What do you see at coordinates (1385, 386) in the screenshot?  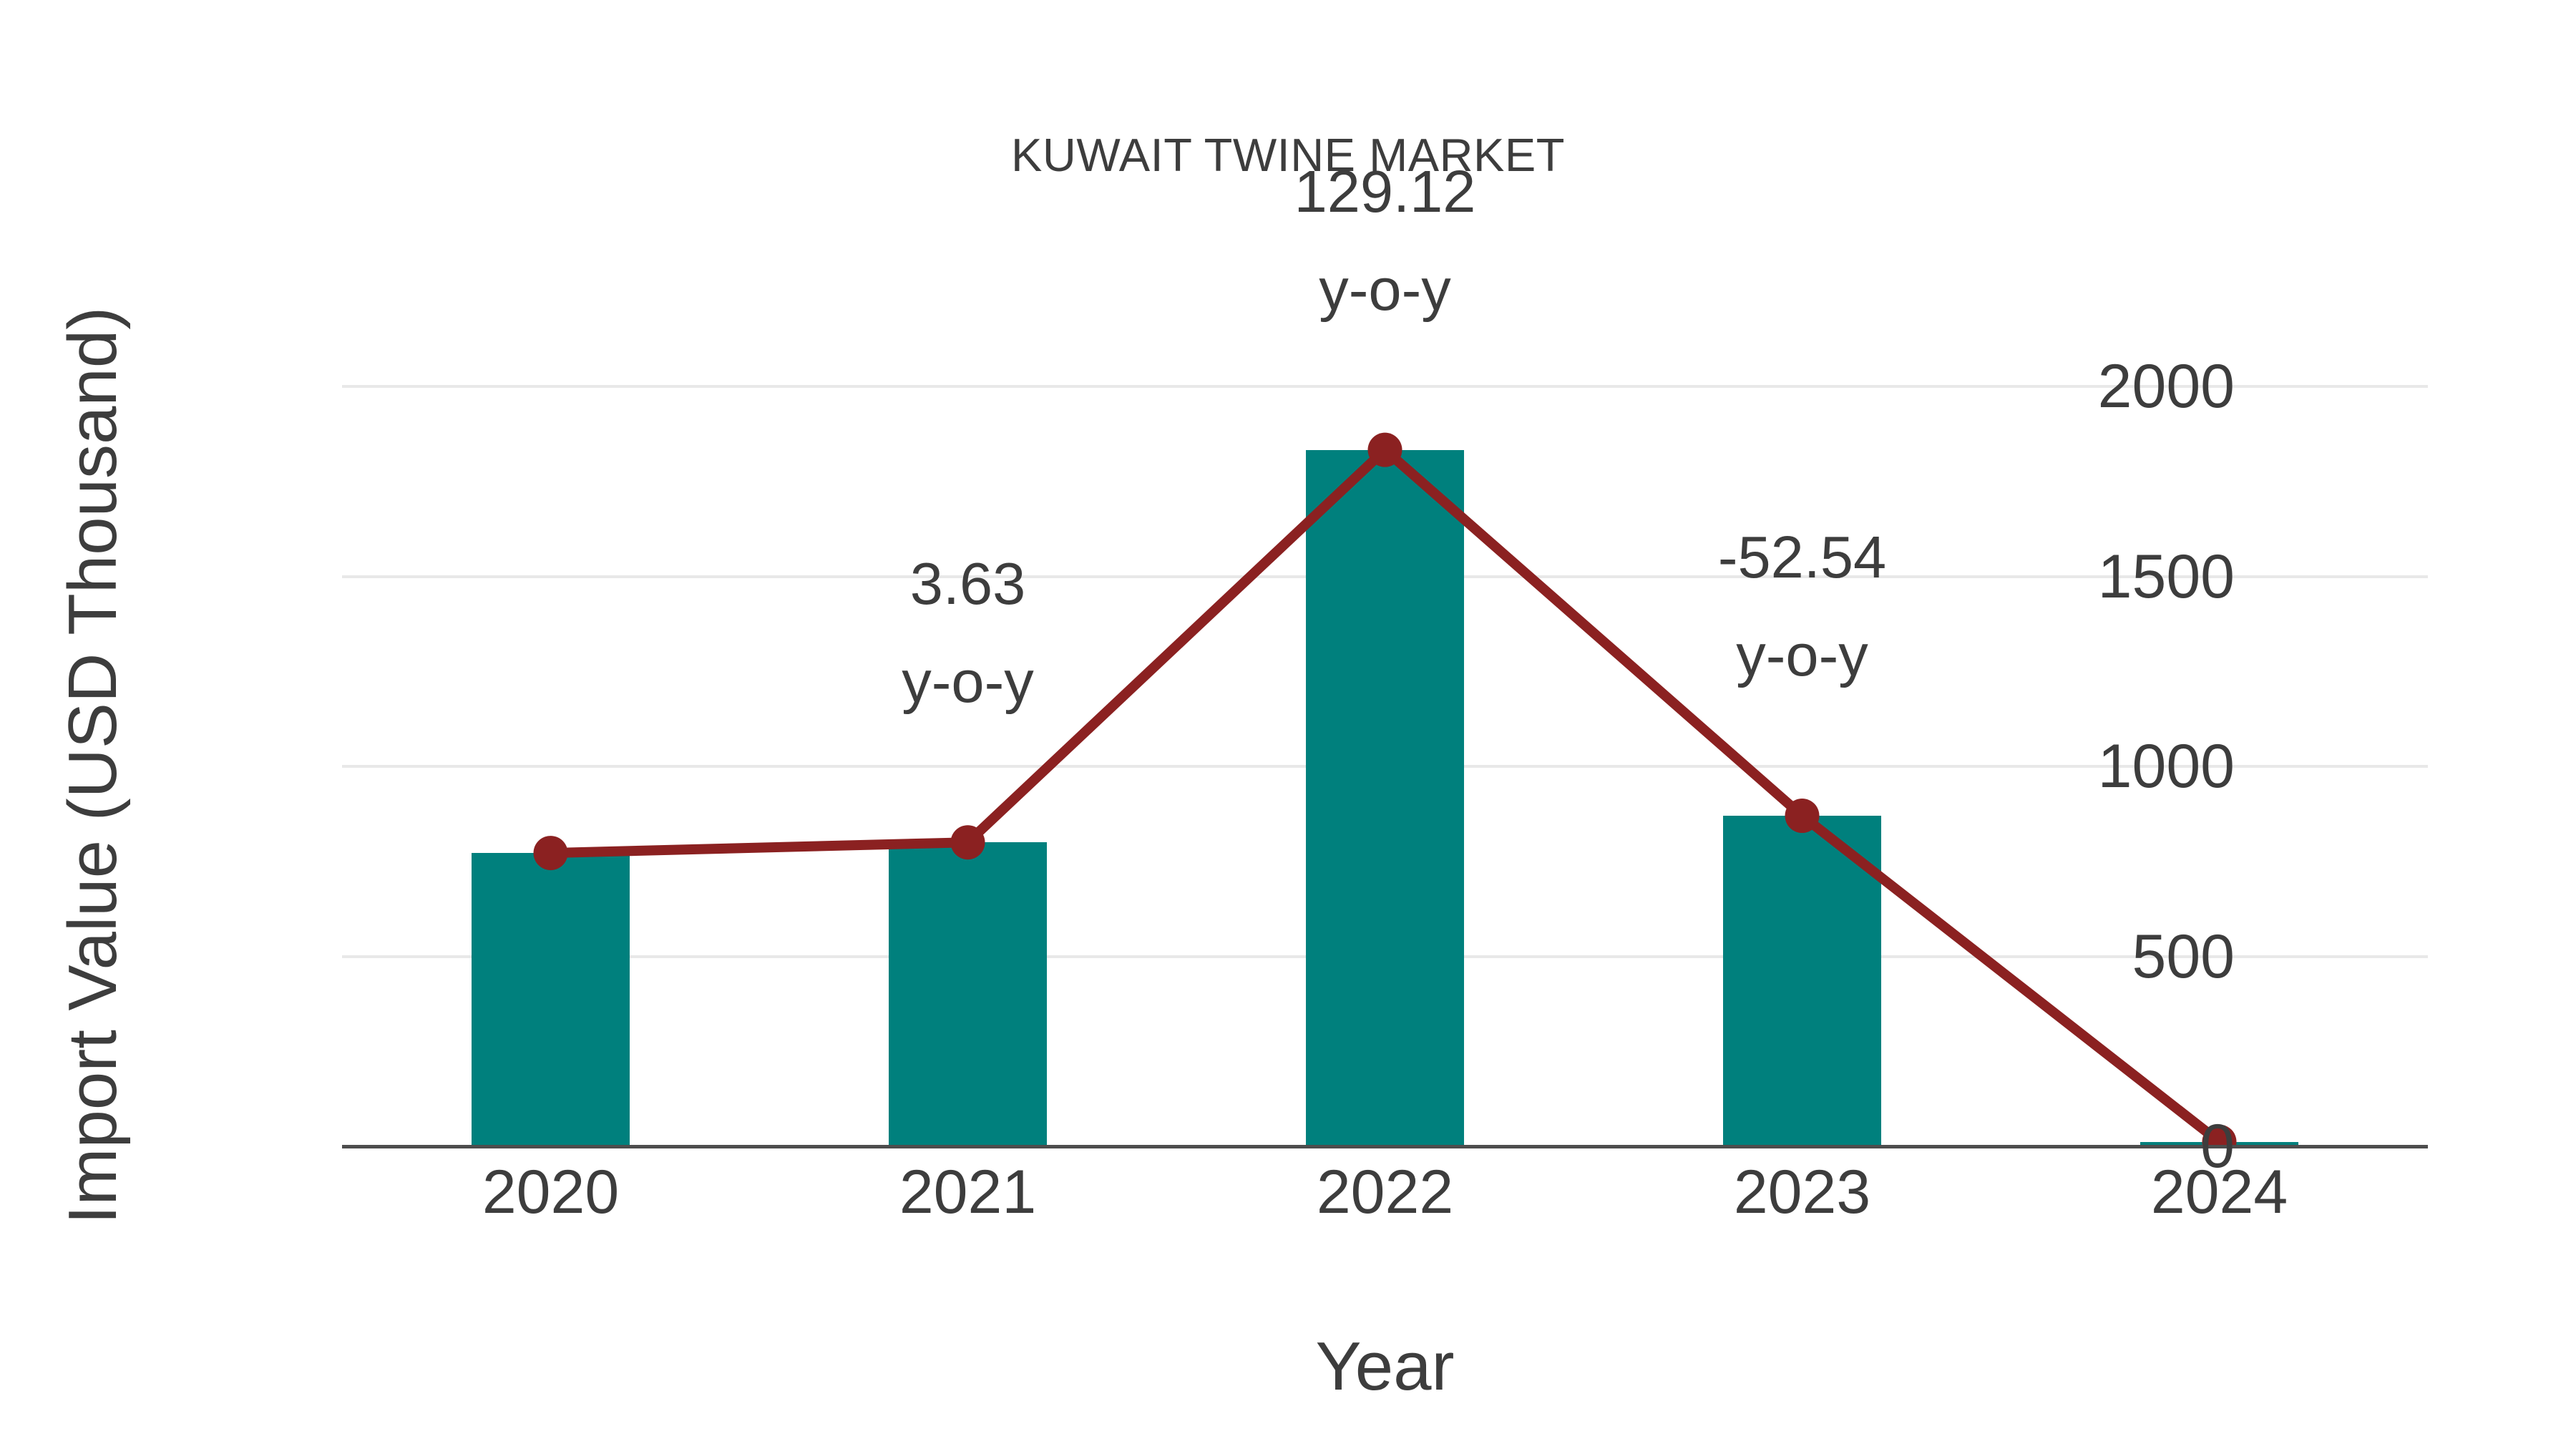 I see `gridline-2000` at bounding box center [1385, 386].